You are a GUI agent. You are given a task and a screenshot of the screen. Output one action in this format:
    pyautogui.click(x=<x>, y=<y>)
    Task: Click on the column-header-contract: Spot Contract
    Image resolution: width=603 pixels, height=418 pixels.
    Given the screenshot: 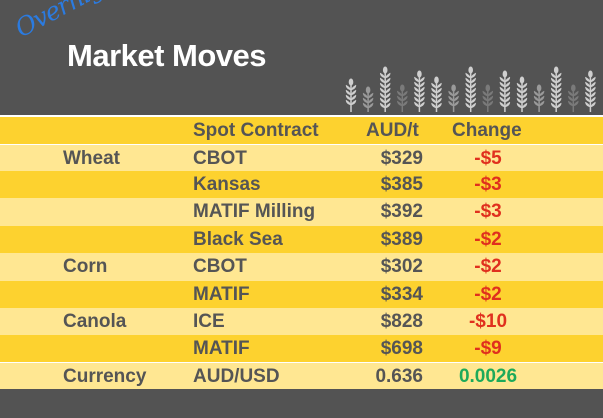 What is the action you would take?
    pyautogui.click(x=256, y=130)
    